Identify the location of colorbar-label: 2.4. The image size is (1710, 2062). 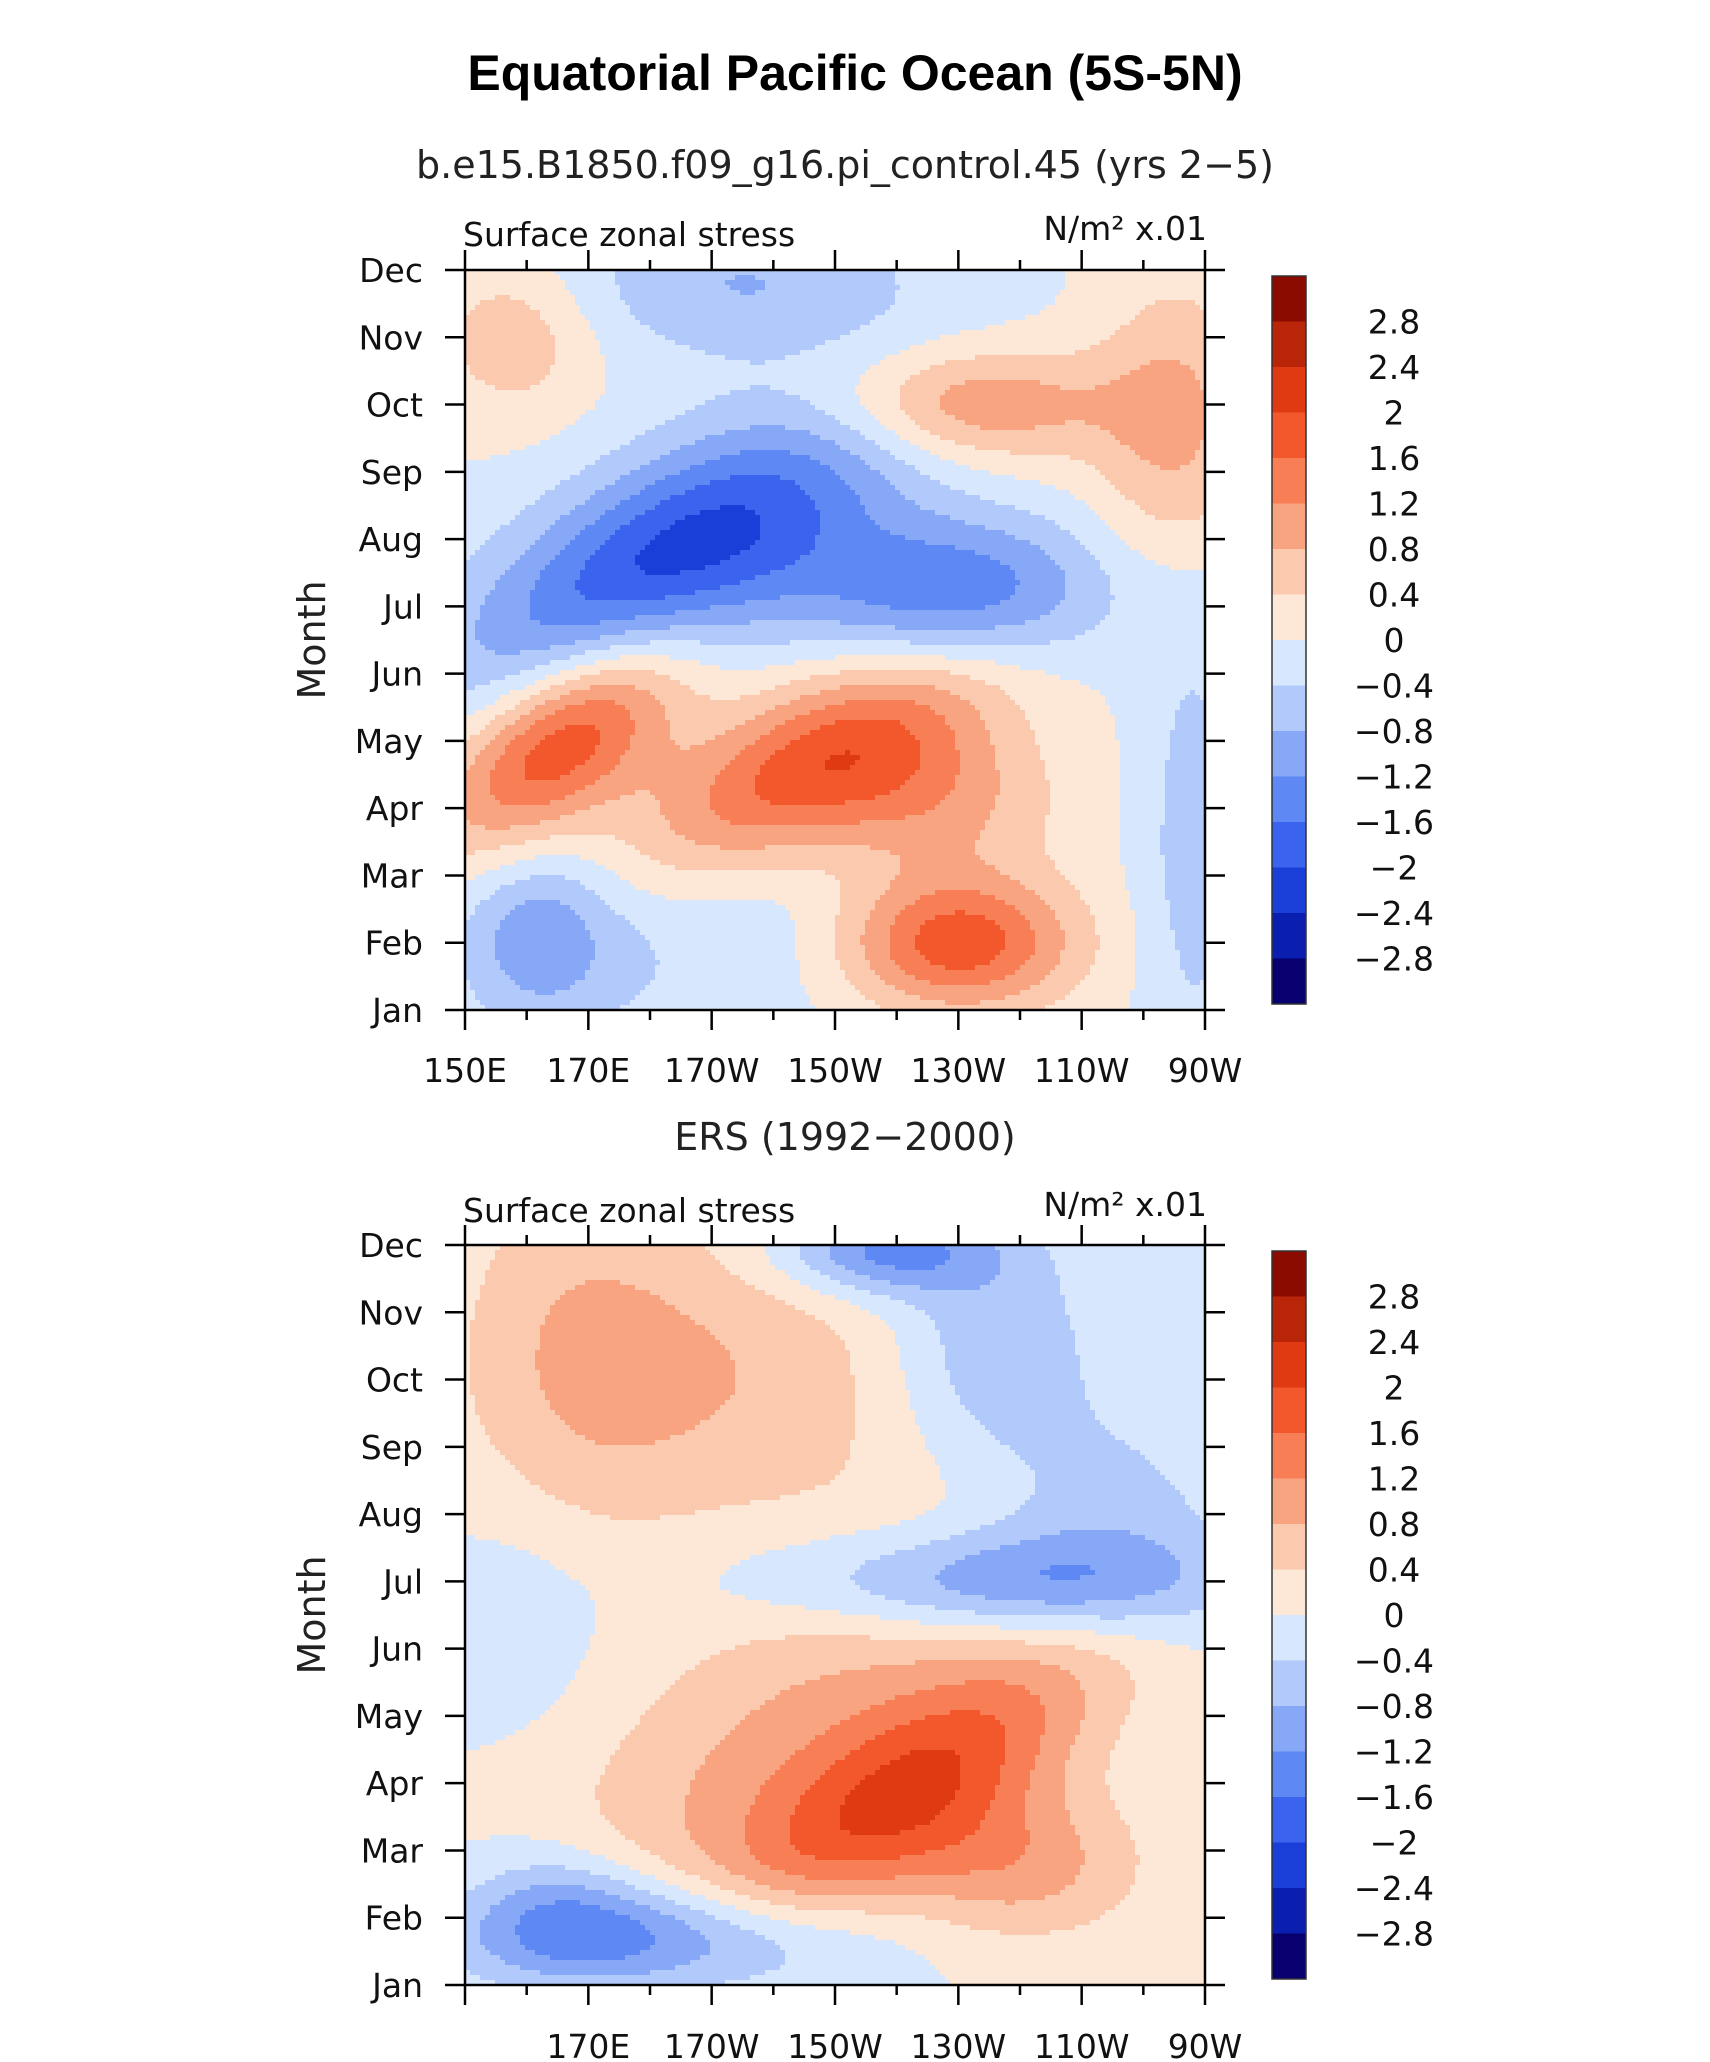
(1394, 1342).